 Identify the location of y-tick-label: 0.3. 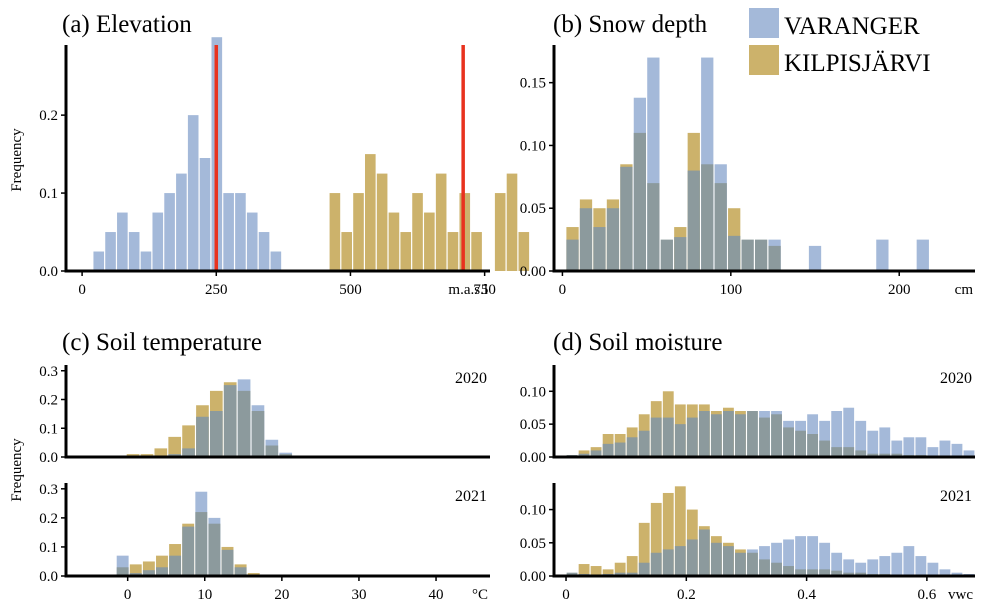
(48, 372).